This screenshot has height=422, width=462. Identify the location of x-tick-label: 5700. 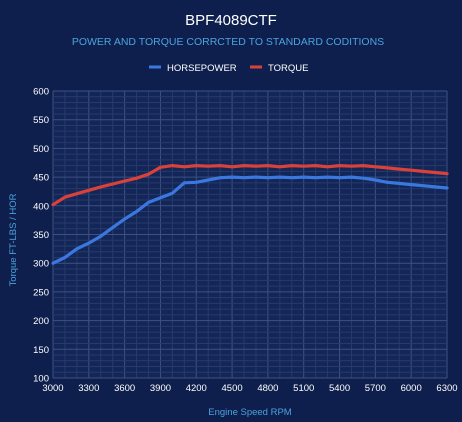
(375, 388).